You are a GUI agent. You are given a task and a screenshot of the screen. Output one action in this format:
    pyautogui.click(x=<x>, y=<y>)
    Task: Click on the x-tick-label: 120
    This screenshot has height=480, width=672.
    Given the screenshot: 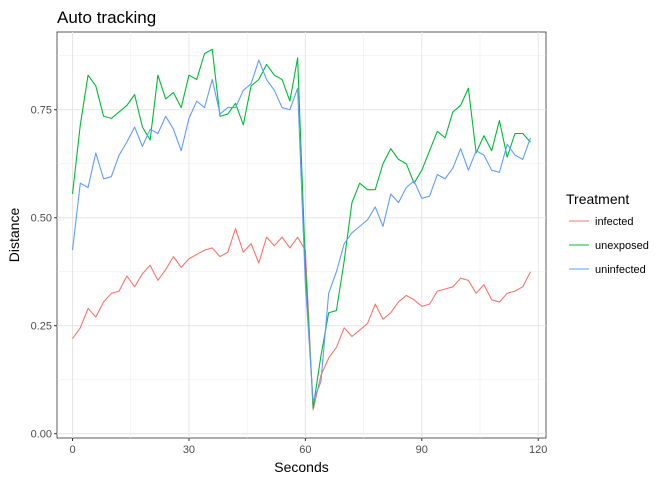 What is the action you would take?
    pyautogui.click(x=538, y=450)
    